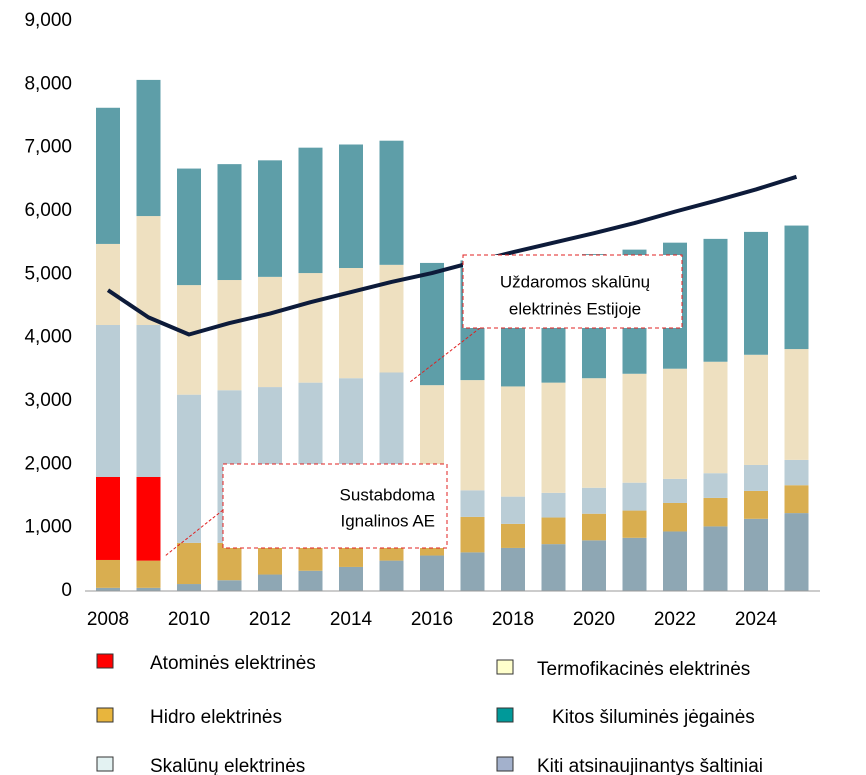 This screenshot has height=775, width=866. Describe the element at coordinates (216, 717) in the screenshot. I see `legend-label: Hidro elektrinės` at that location.